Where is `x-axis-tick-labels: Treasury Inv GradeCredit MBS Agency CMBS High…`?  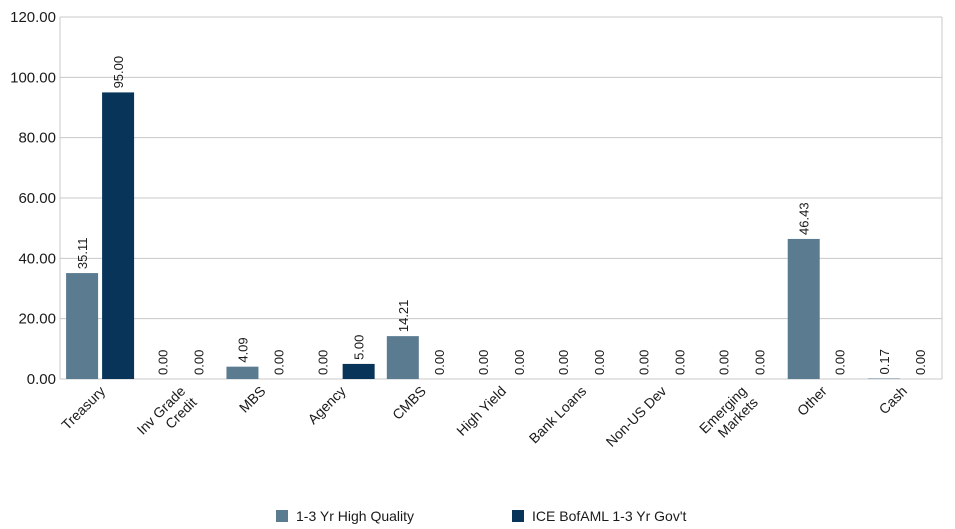
x-axis-tick-labels: Treasury Inv GradeCredit MBS Agency CMBS High… is located at coordinates (484, 416).